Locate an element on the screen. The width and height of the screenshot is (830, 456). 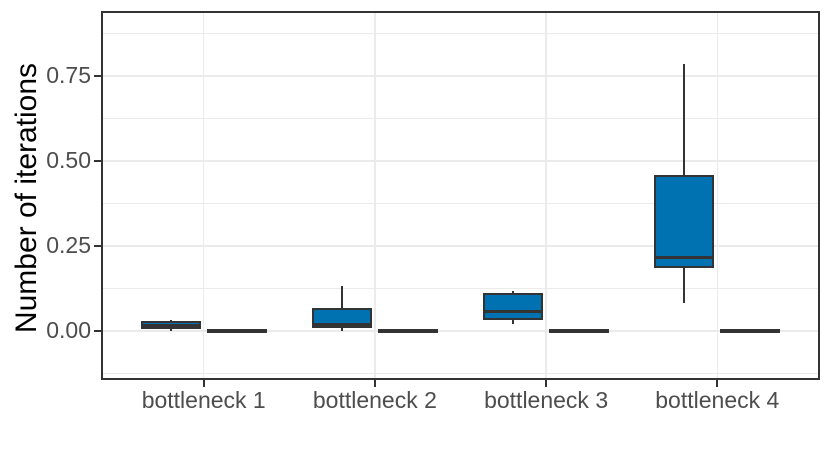
x-tick-label: bottleneck 1 is located at coordinates (203, 400).